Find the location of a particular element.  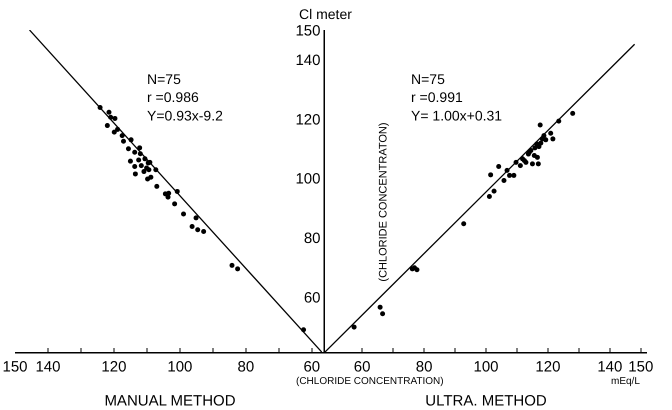

y-tick-label: 150 is located at coordinates (307, 31).